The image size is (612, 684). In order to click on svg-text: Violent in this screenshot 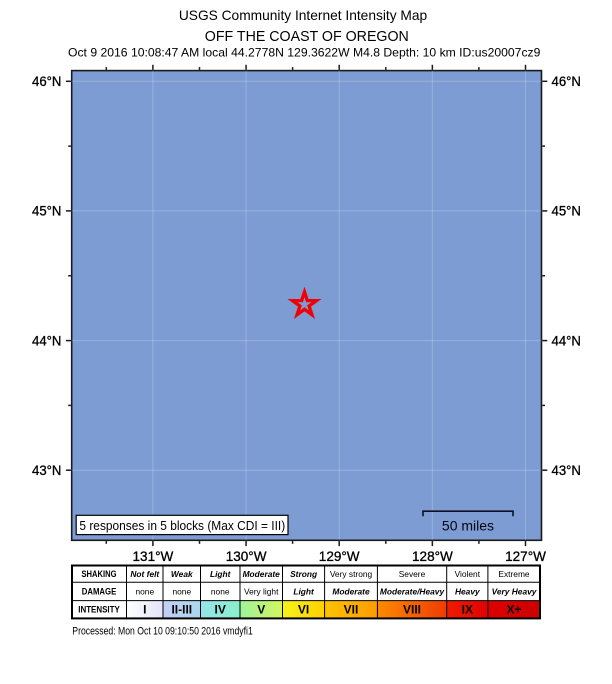, I will do `click(468, 574)`.